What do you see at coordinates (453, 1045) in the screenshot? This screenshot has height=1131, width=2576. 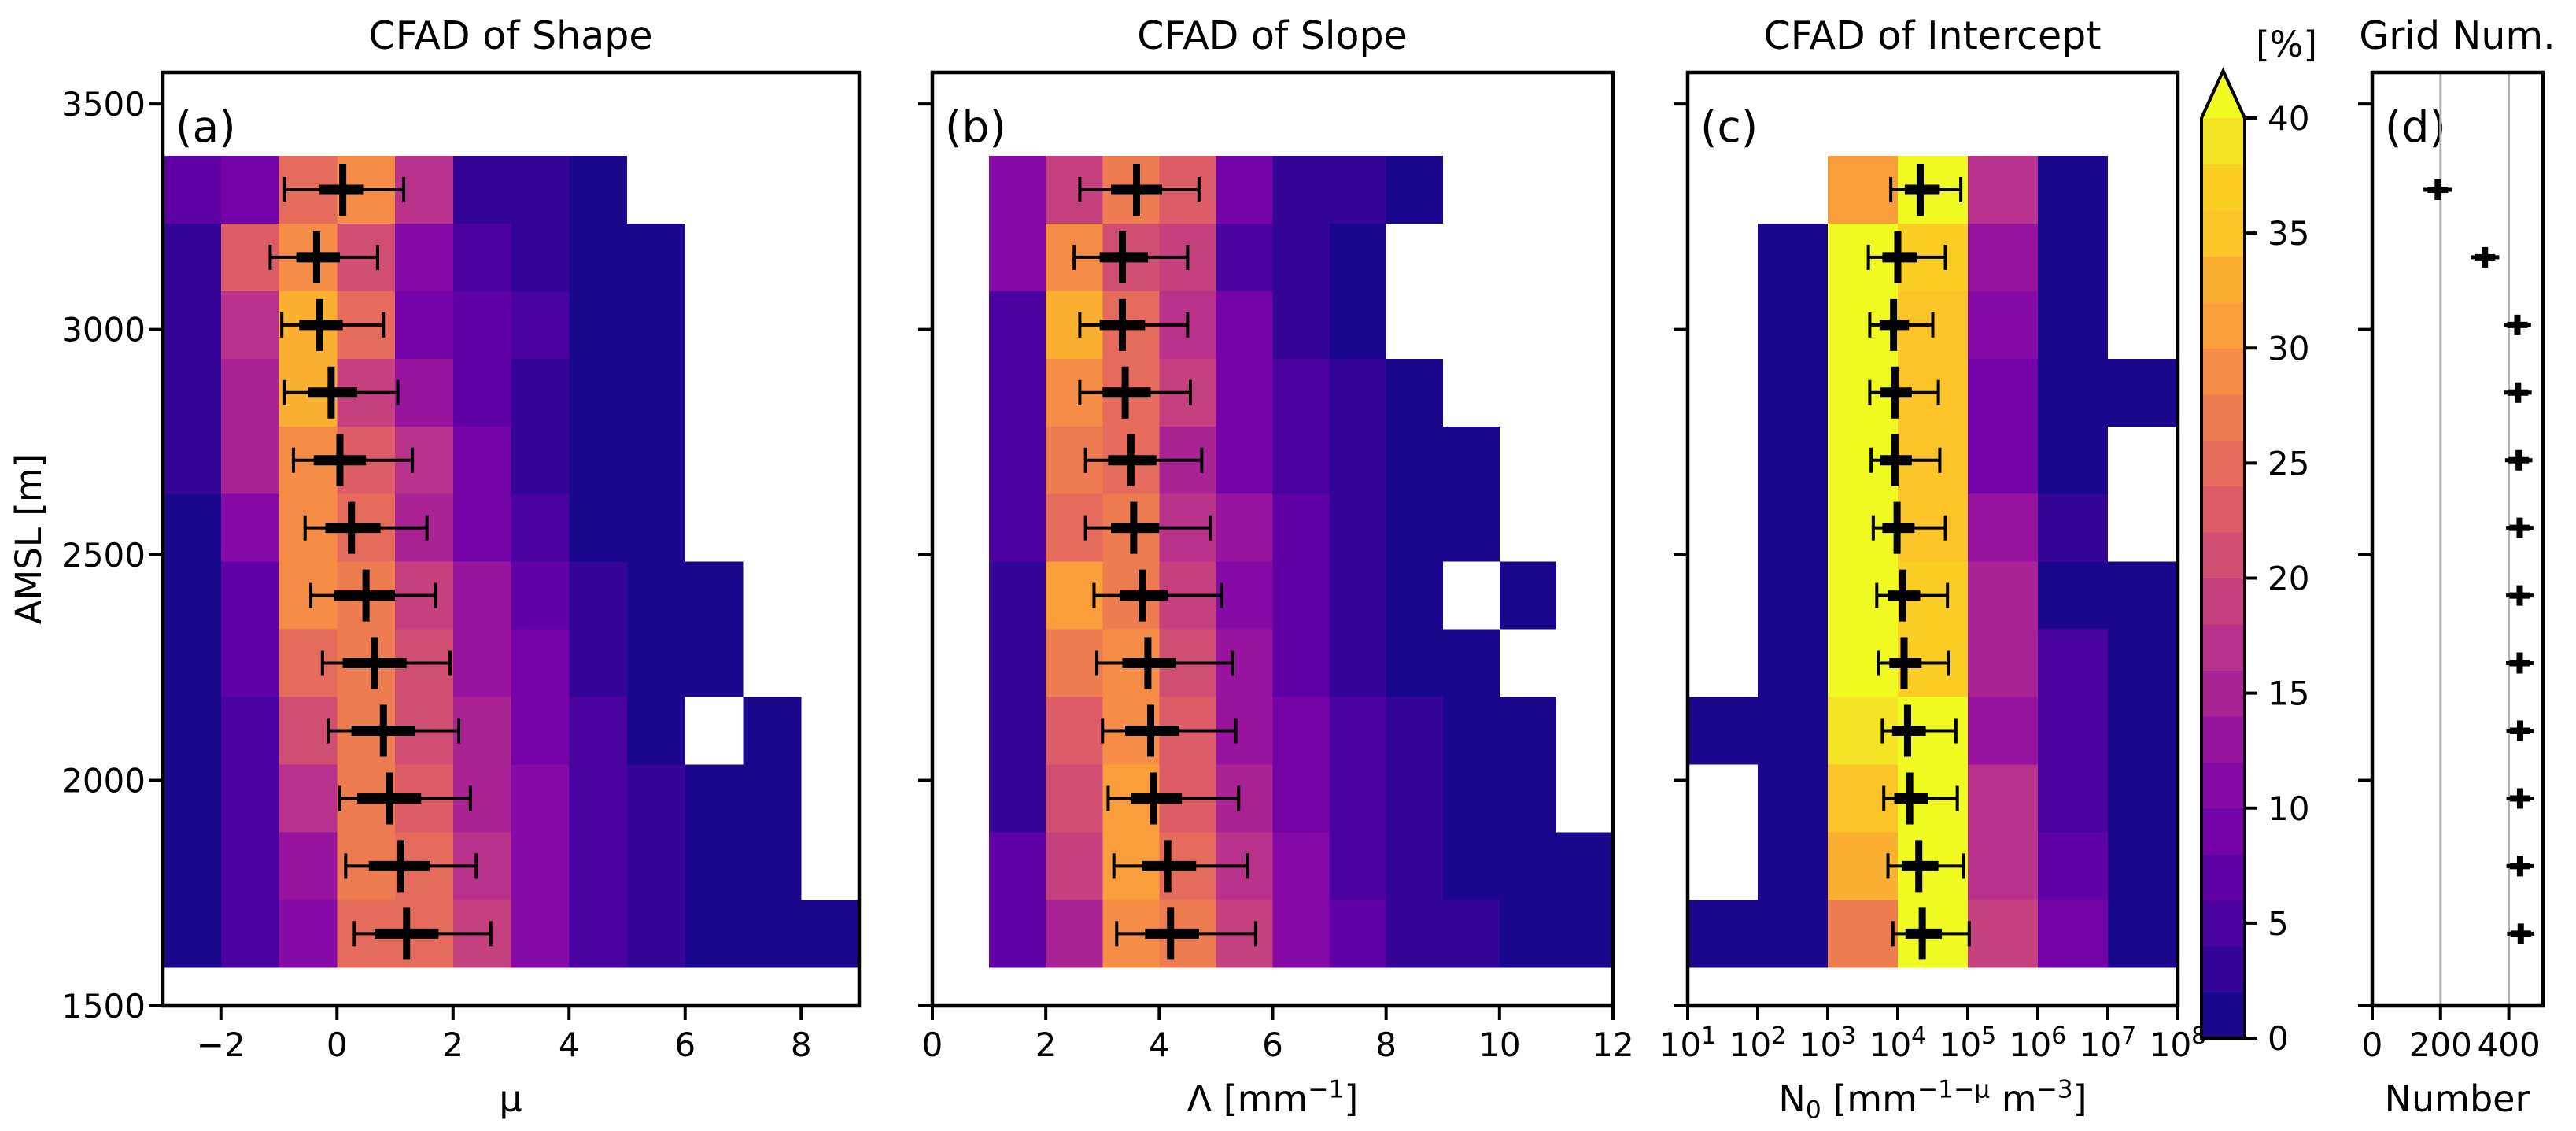 I see `x-tick-label: 2` at bounding box center [453, 1045].